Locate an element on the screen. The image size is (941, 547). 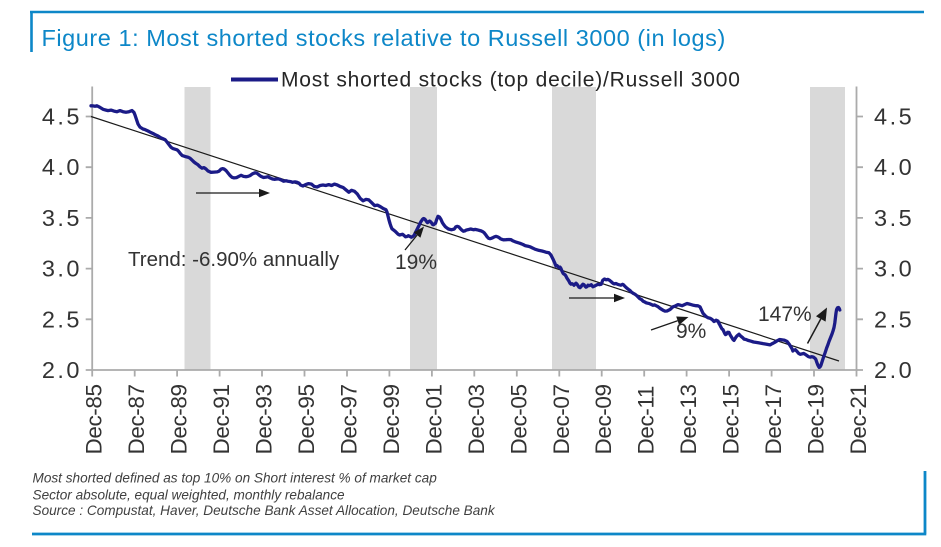
svg-text: Dec-19 is located at coordinates (816, 419).